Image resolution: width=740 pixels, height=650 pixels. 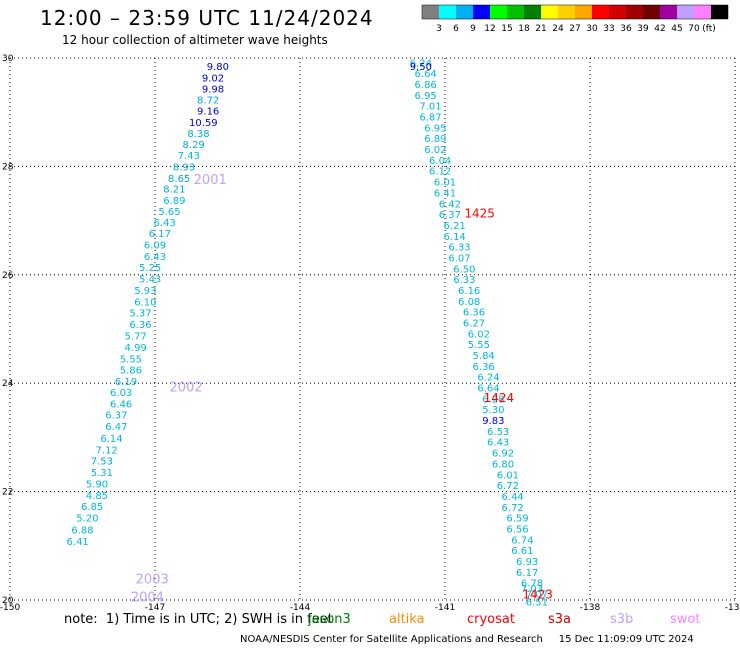 What do you see at coordinates (513, 497) in the screenshot?
I see `wave-height-label: 6.44` at bounding box center [513, 497].